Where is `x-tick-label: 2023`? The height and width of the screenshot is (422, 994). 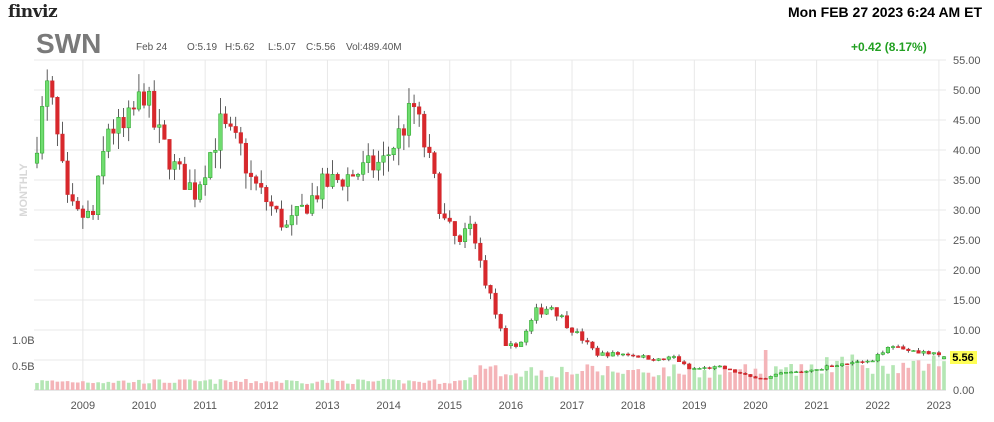 x-tick-label: 2023 is located at coordinates (939, 406).